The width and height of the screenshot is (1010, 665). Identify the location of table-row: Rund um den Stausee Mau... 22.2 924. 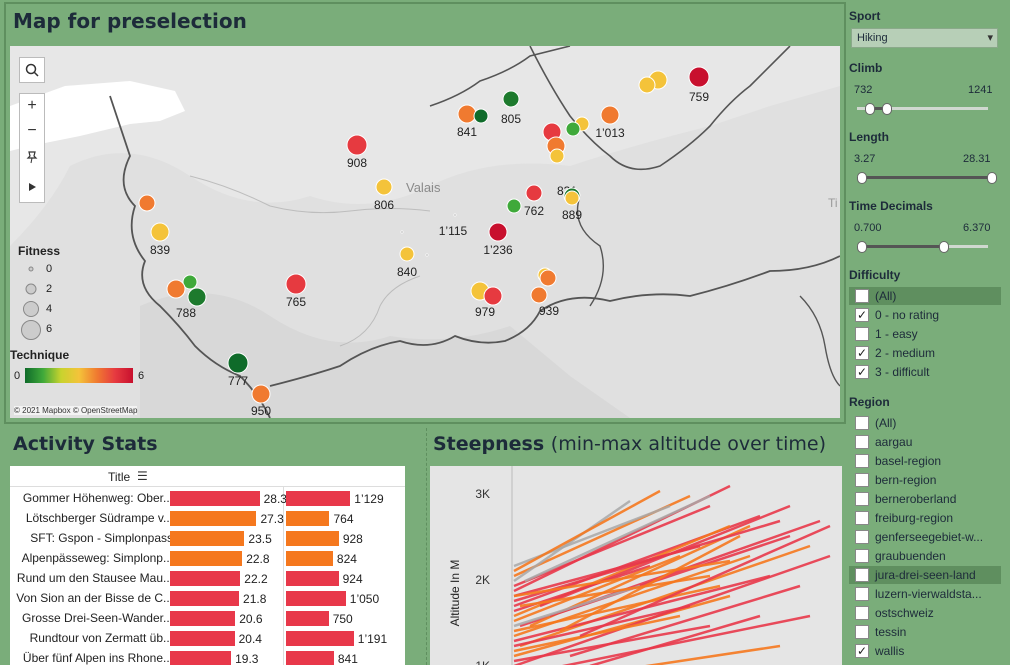
(207, 578).